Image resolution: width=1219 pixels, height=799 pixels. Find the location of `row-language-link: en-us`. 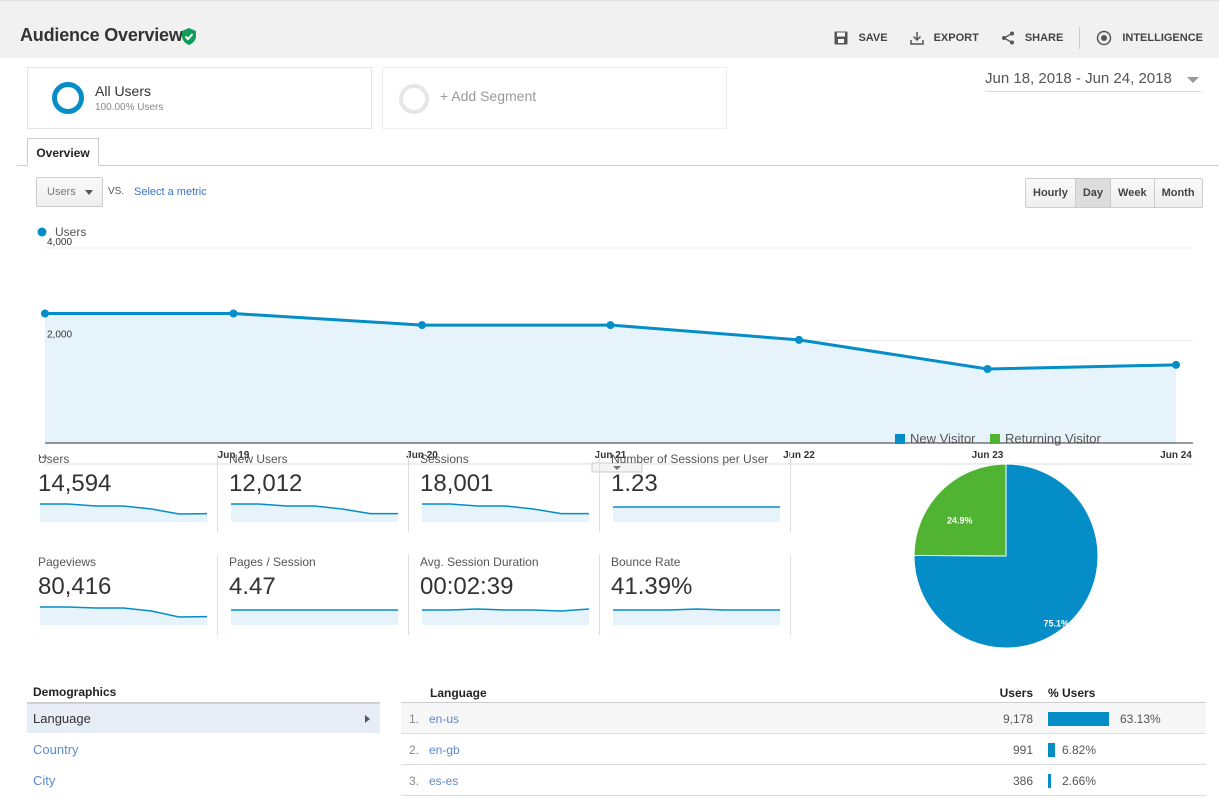

row-language-link: en-us is located at coordinates (444, 719).